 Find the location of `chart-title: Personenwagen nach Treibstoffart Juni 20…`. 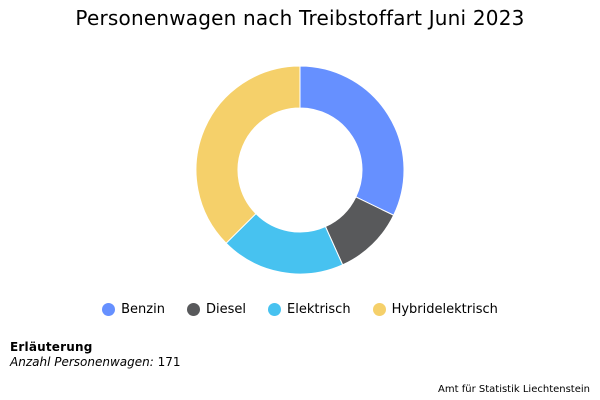

chart-title: Personenwagen nach Treibstoffart Juni 20… is located at coordinates (300, 18).